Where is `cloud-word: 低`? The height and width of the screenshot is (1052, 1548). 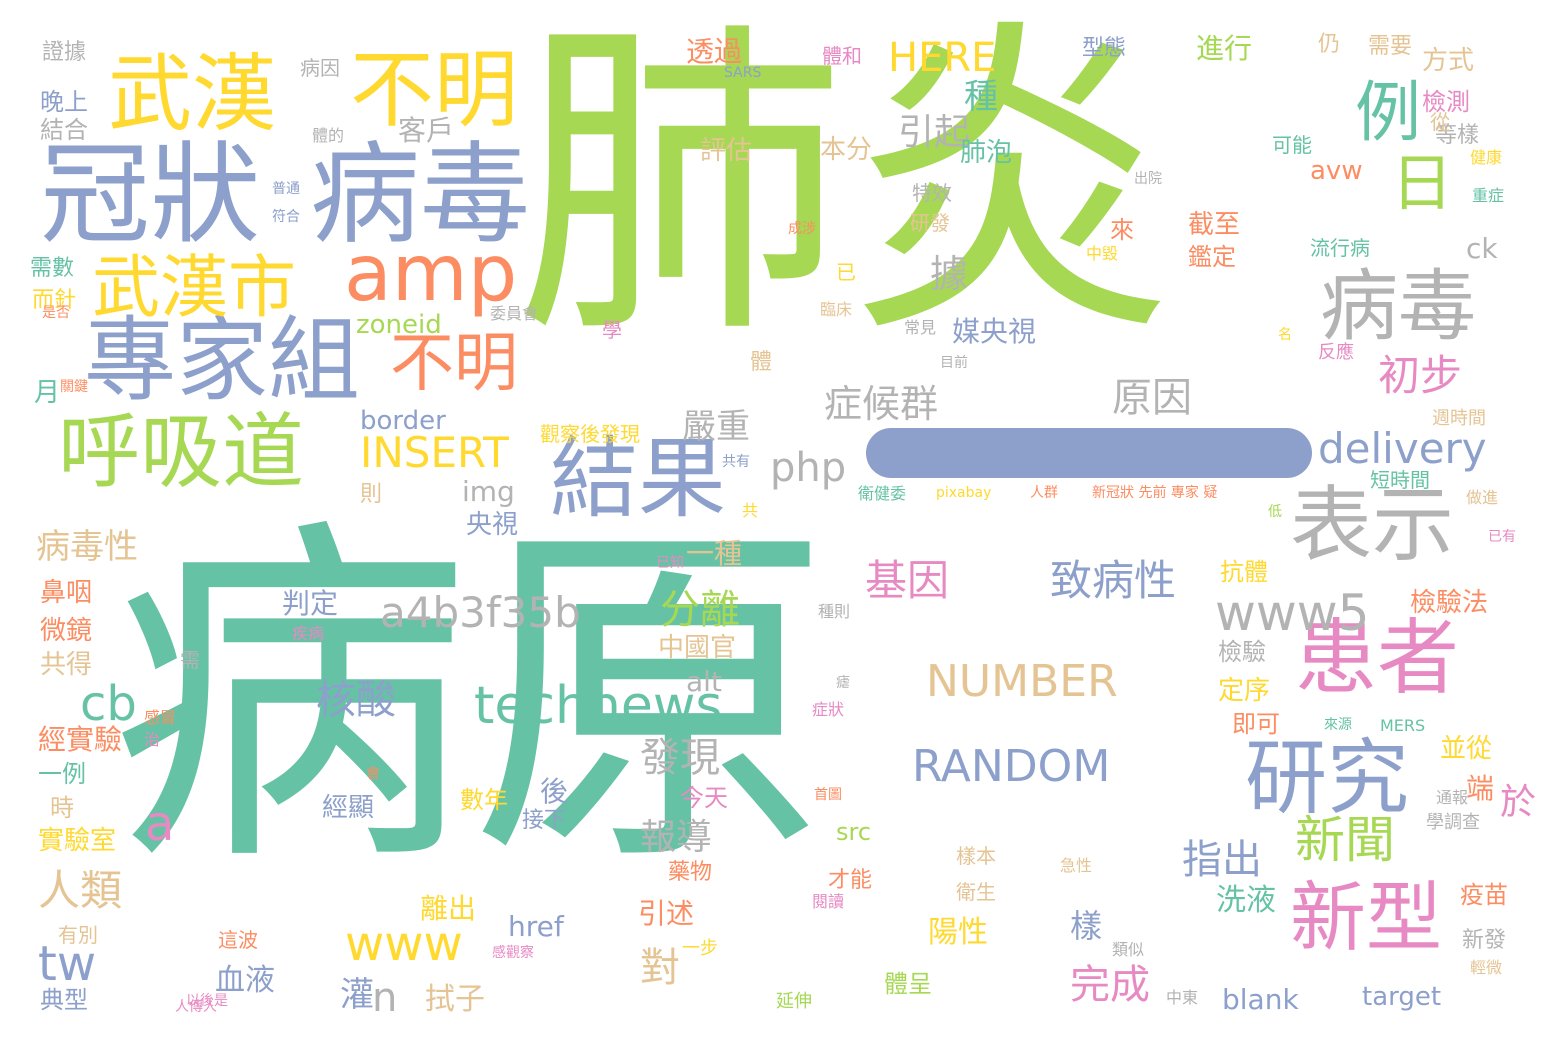
cloud-word: 低 is located at coordinates (1275, 512).